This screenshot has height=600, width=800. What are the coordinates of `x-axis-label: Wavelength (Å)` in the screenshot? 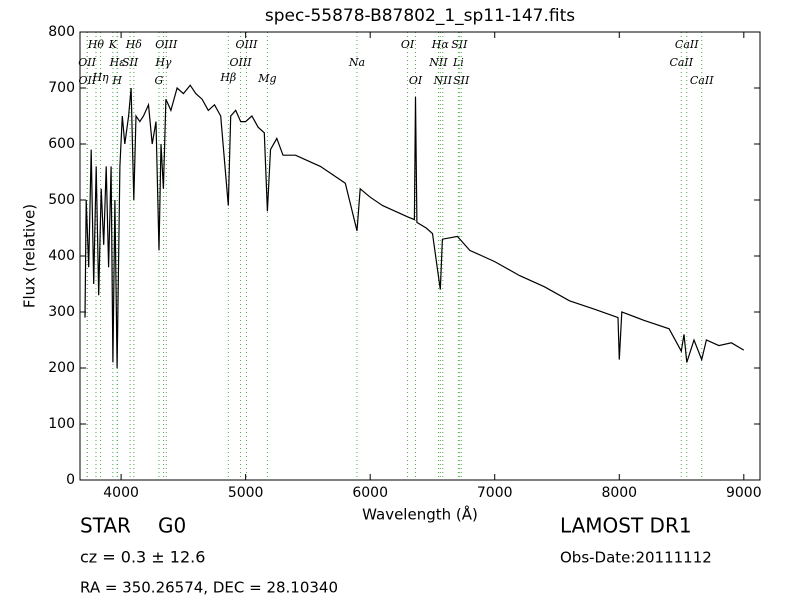 It's located at (420, 514).